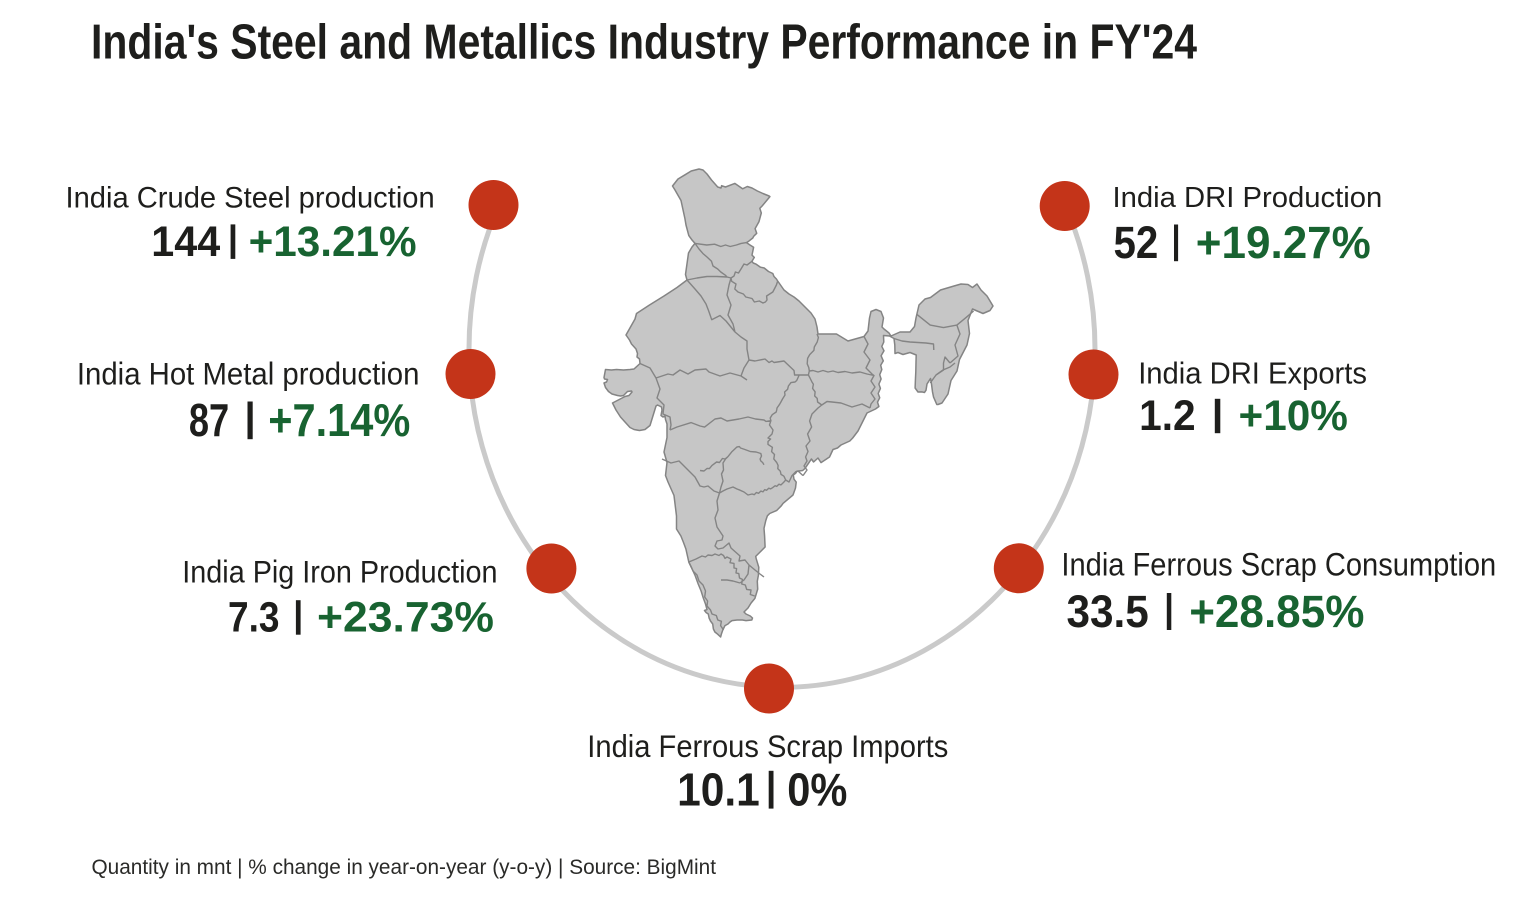 This screenshot has width=1536, height=898. Describe the element at coordinates (254, 618) in the screenshot. I see `svg-text: 7.3` at that location.